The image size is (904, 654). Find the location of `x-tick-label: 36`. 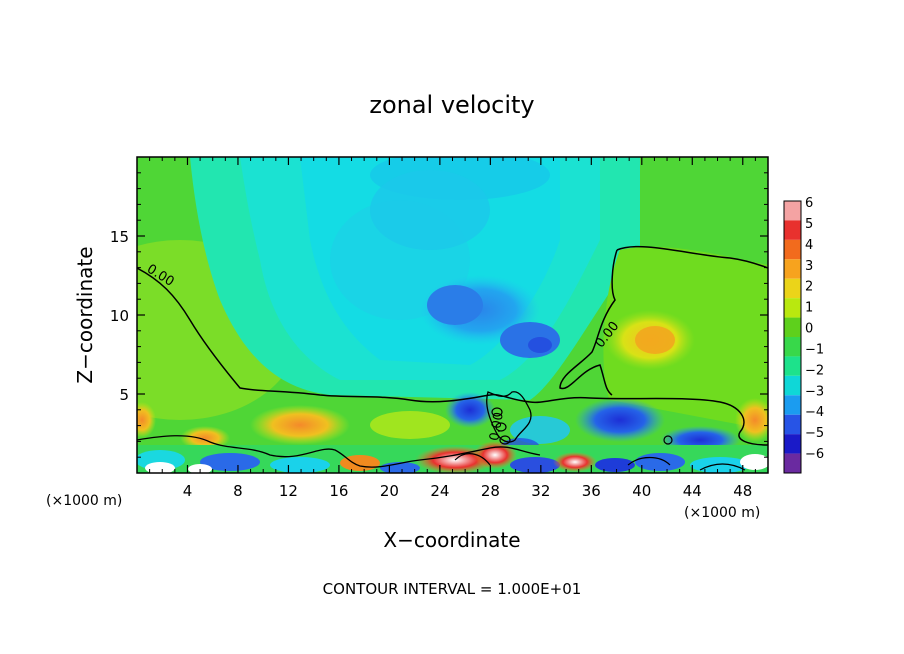

x-tick-label: 36 is located at coordinates (591, 491).